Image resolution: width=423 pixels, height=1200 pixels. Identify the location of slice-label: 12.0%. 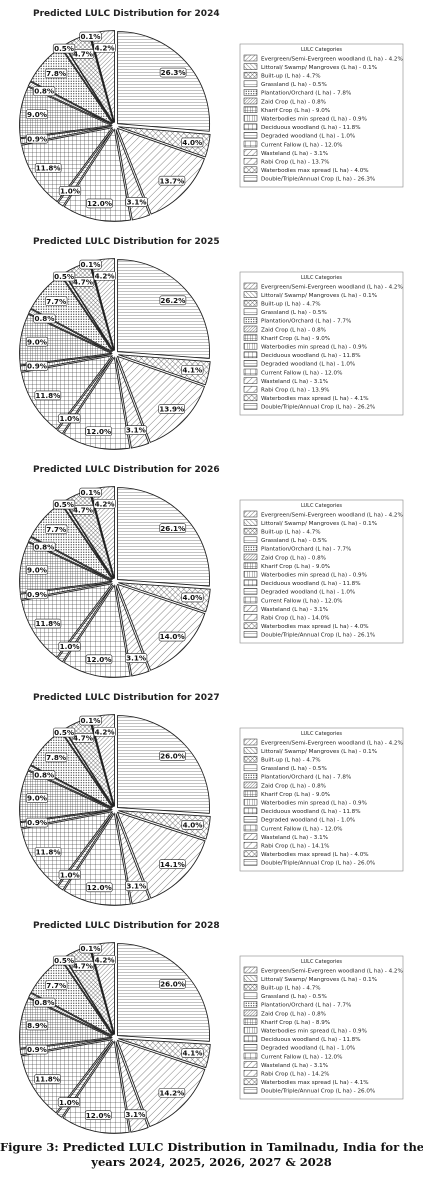
(98, 1115).